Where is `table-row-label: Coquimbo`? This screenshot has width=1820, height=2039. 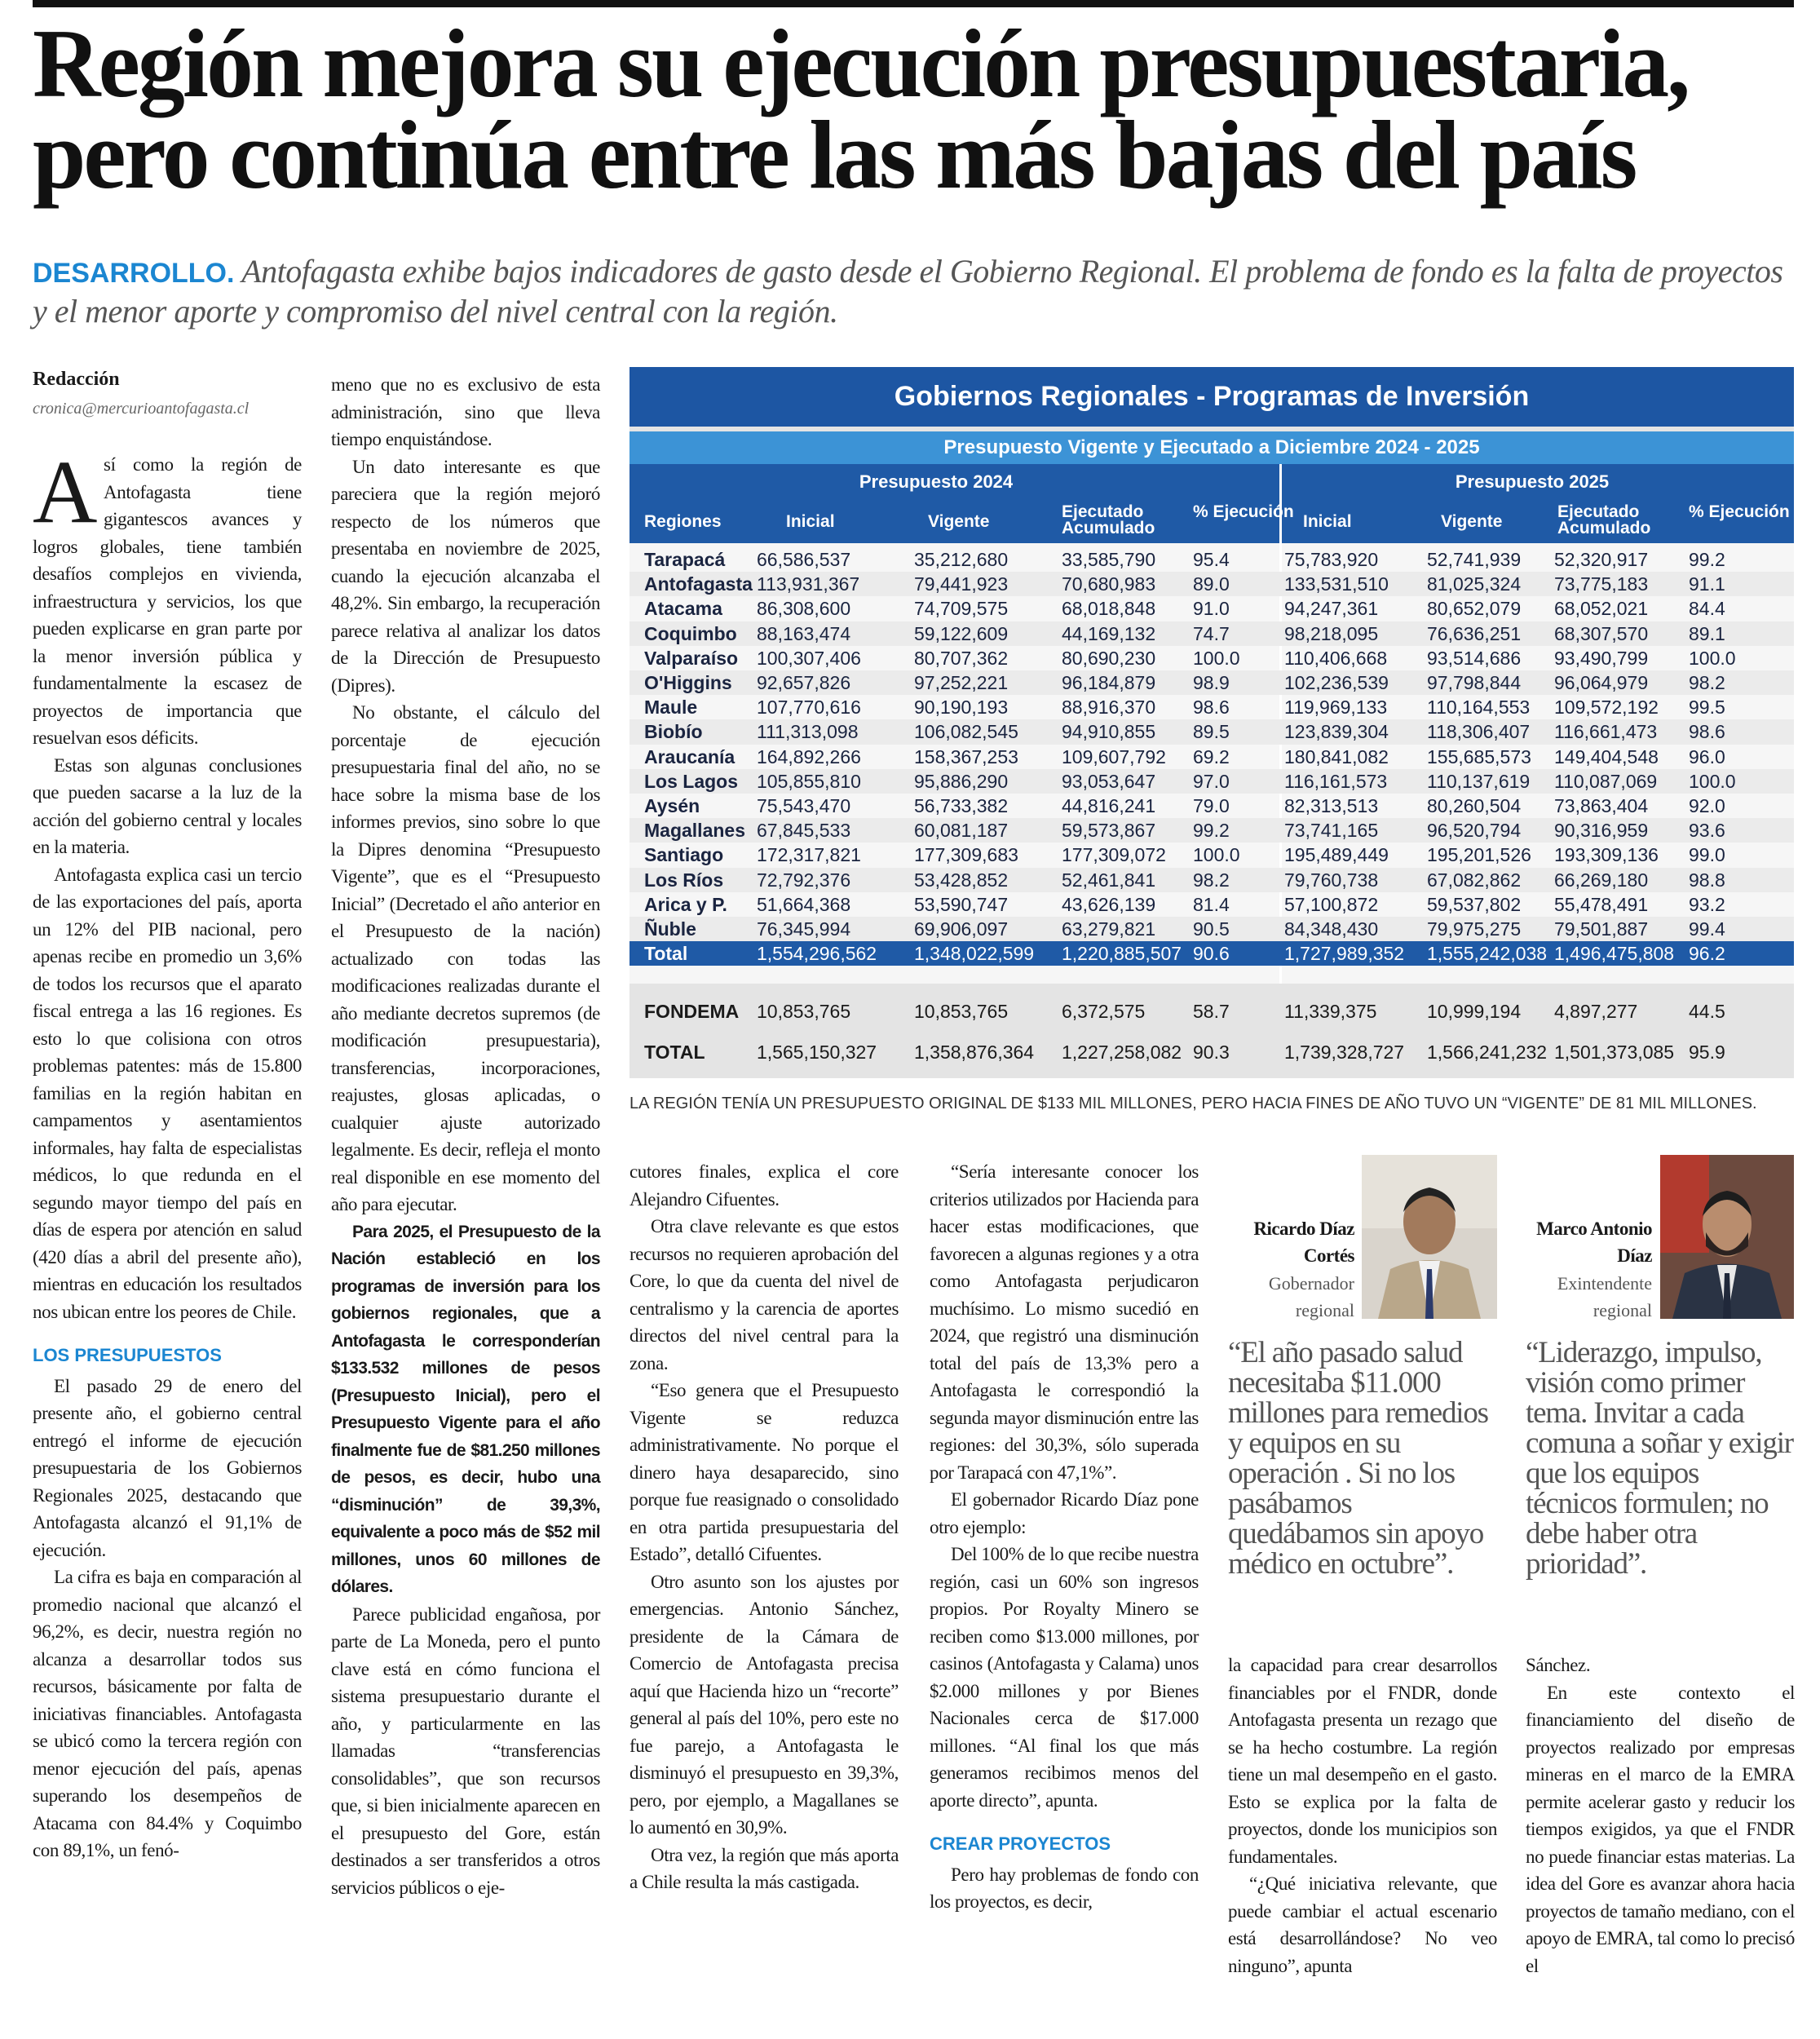
table-row-label: Coquimbo is located at coordinates (690, 633).